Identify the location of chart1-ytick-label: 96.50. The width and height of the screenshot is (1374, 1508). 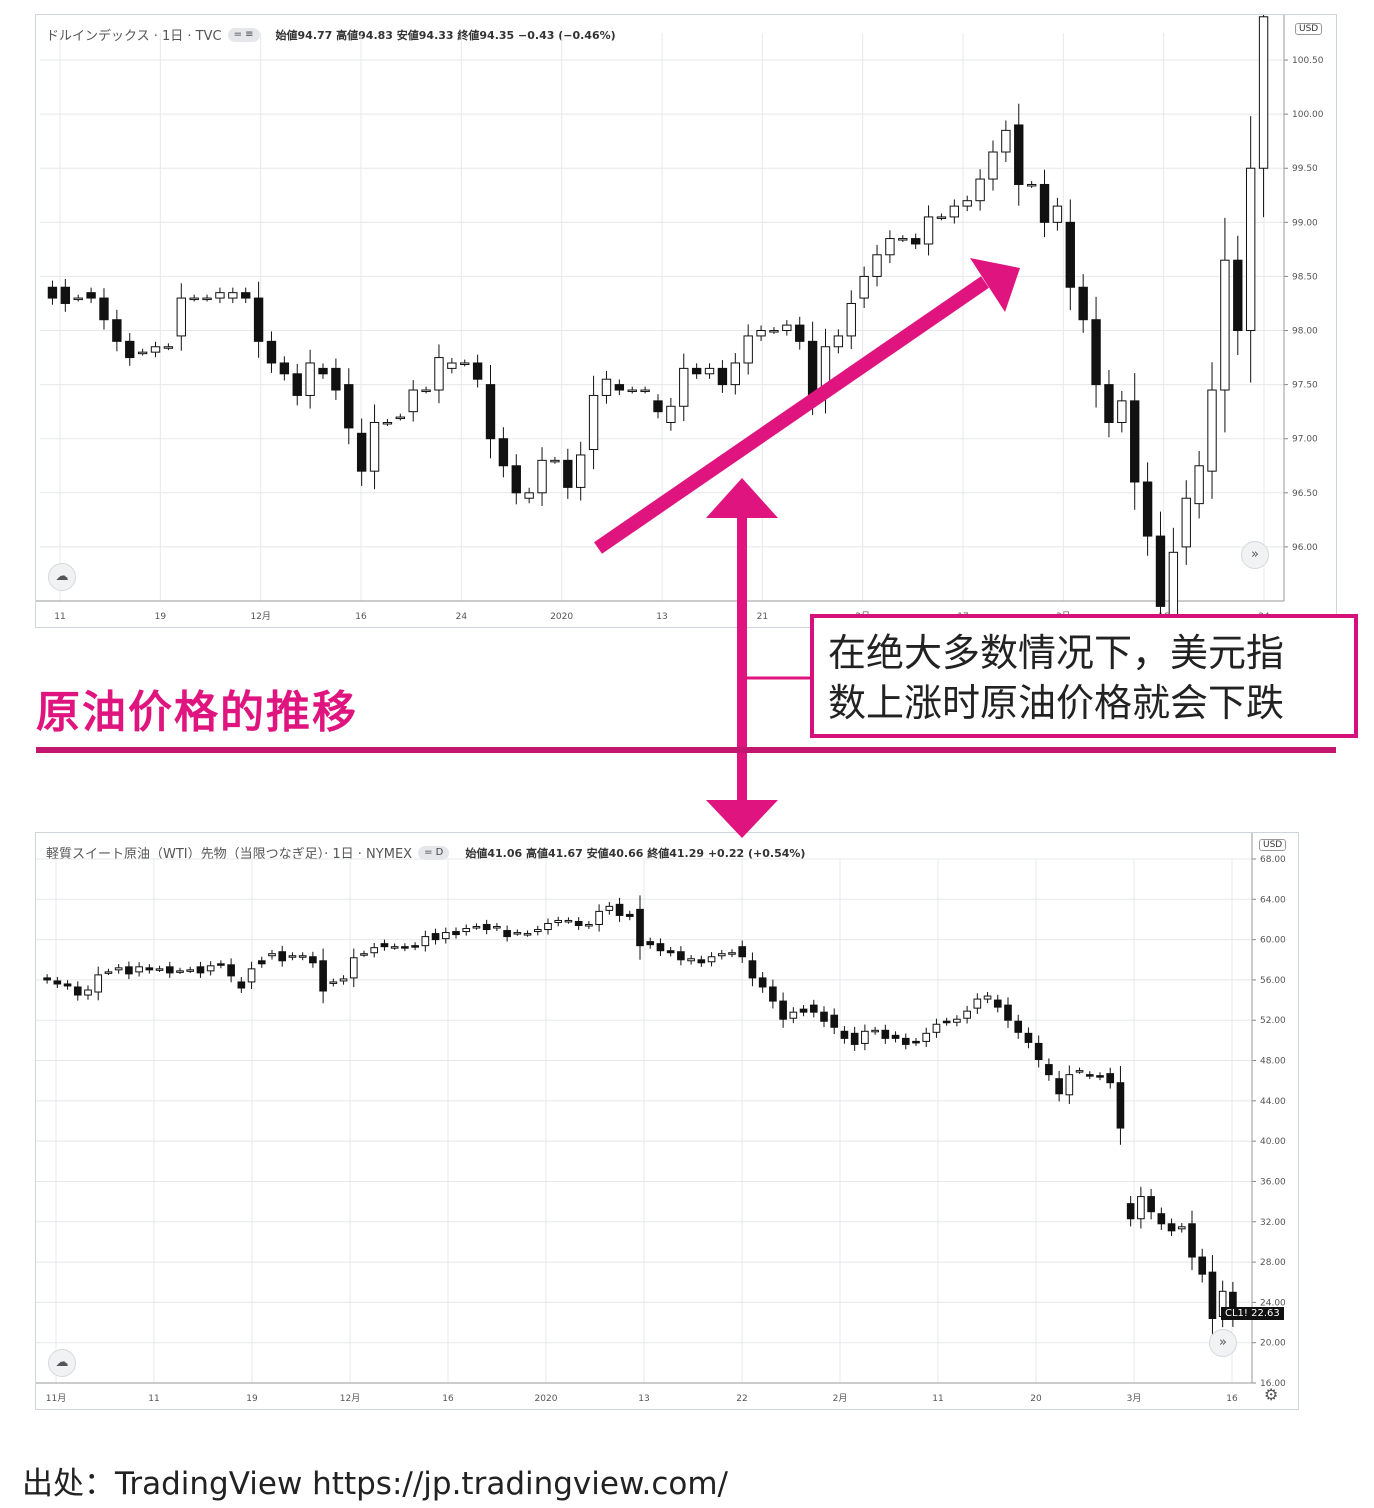
(1305, 494).